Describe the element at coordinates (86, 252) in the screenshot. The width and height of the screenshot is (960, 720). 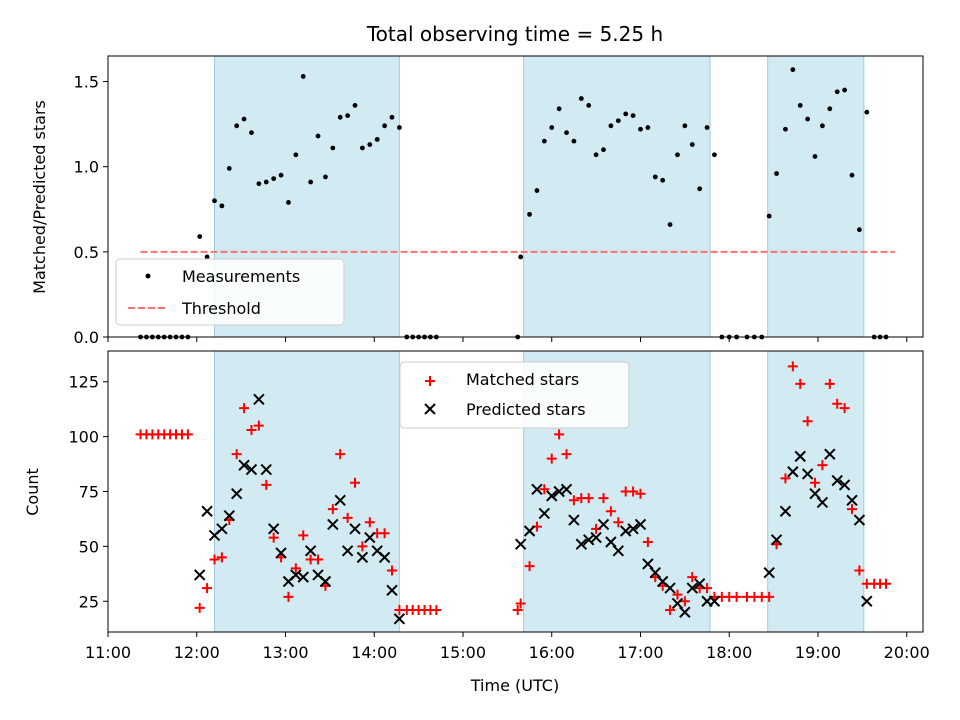
I see `y-tick-label: 0.5` at that location.